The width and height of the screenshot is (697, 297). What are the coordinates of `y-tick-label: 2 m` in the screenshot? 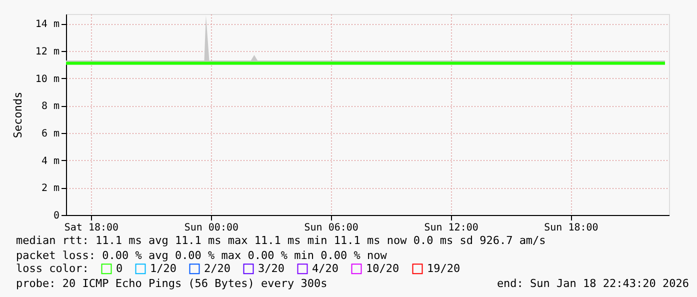 It's located at (50, 188).